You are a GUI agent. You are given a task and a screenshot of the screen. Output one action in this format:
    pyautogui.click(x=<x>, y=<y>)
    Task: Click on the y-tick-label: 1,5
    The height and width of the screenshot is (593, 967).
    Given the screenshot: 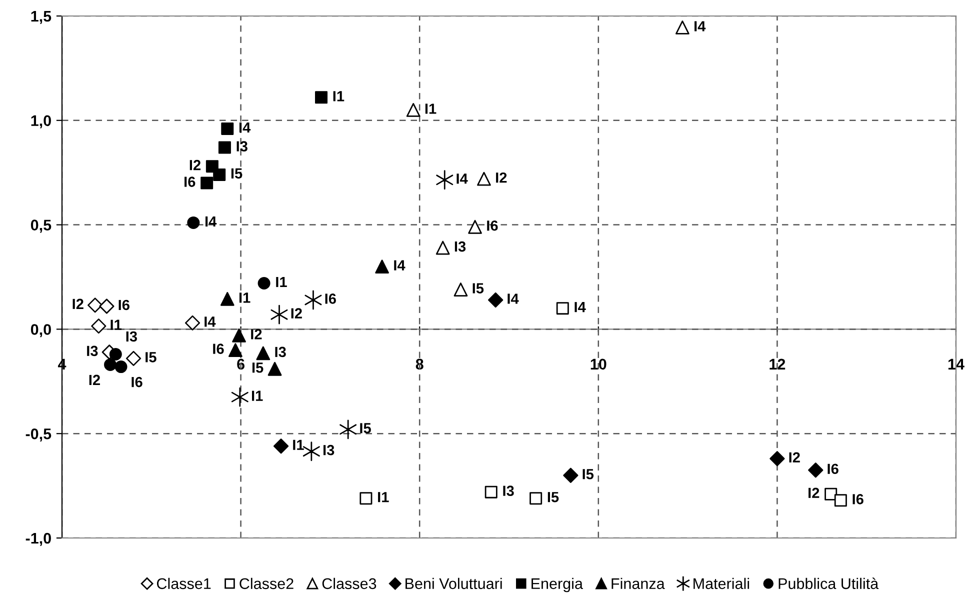 What is the action you would take?
    pyautogui.click(x=41, y=17)
    